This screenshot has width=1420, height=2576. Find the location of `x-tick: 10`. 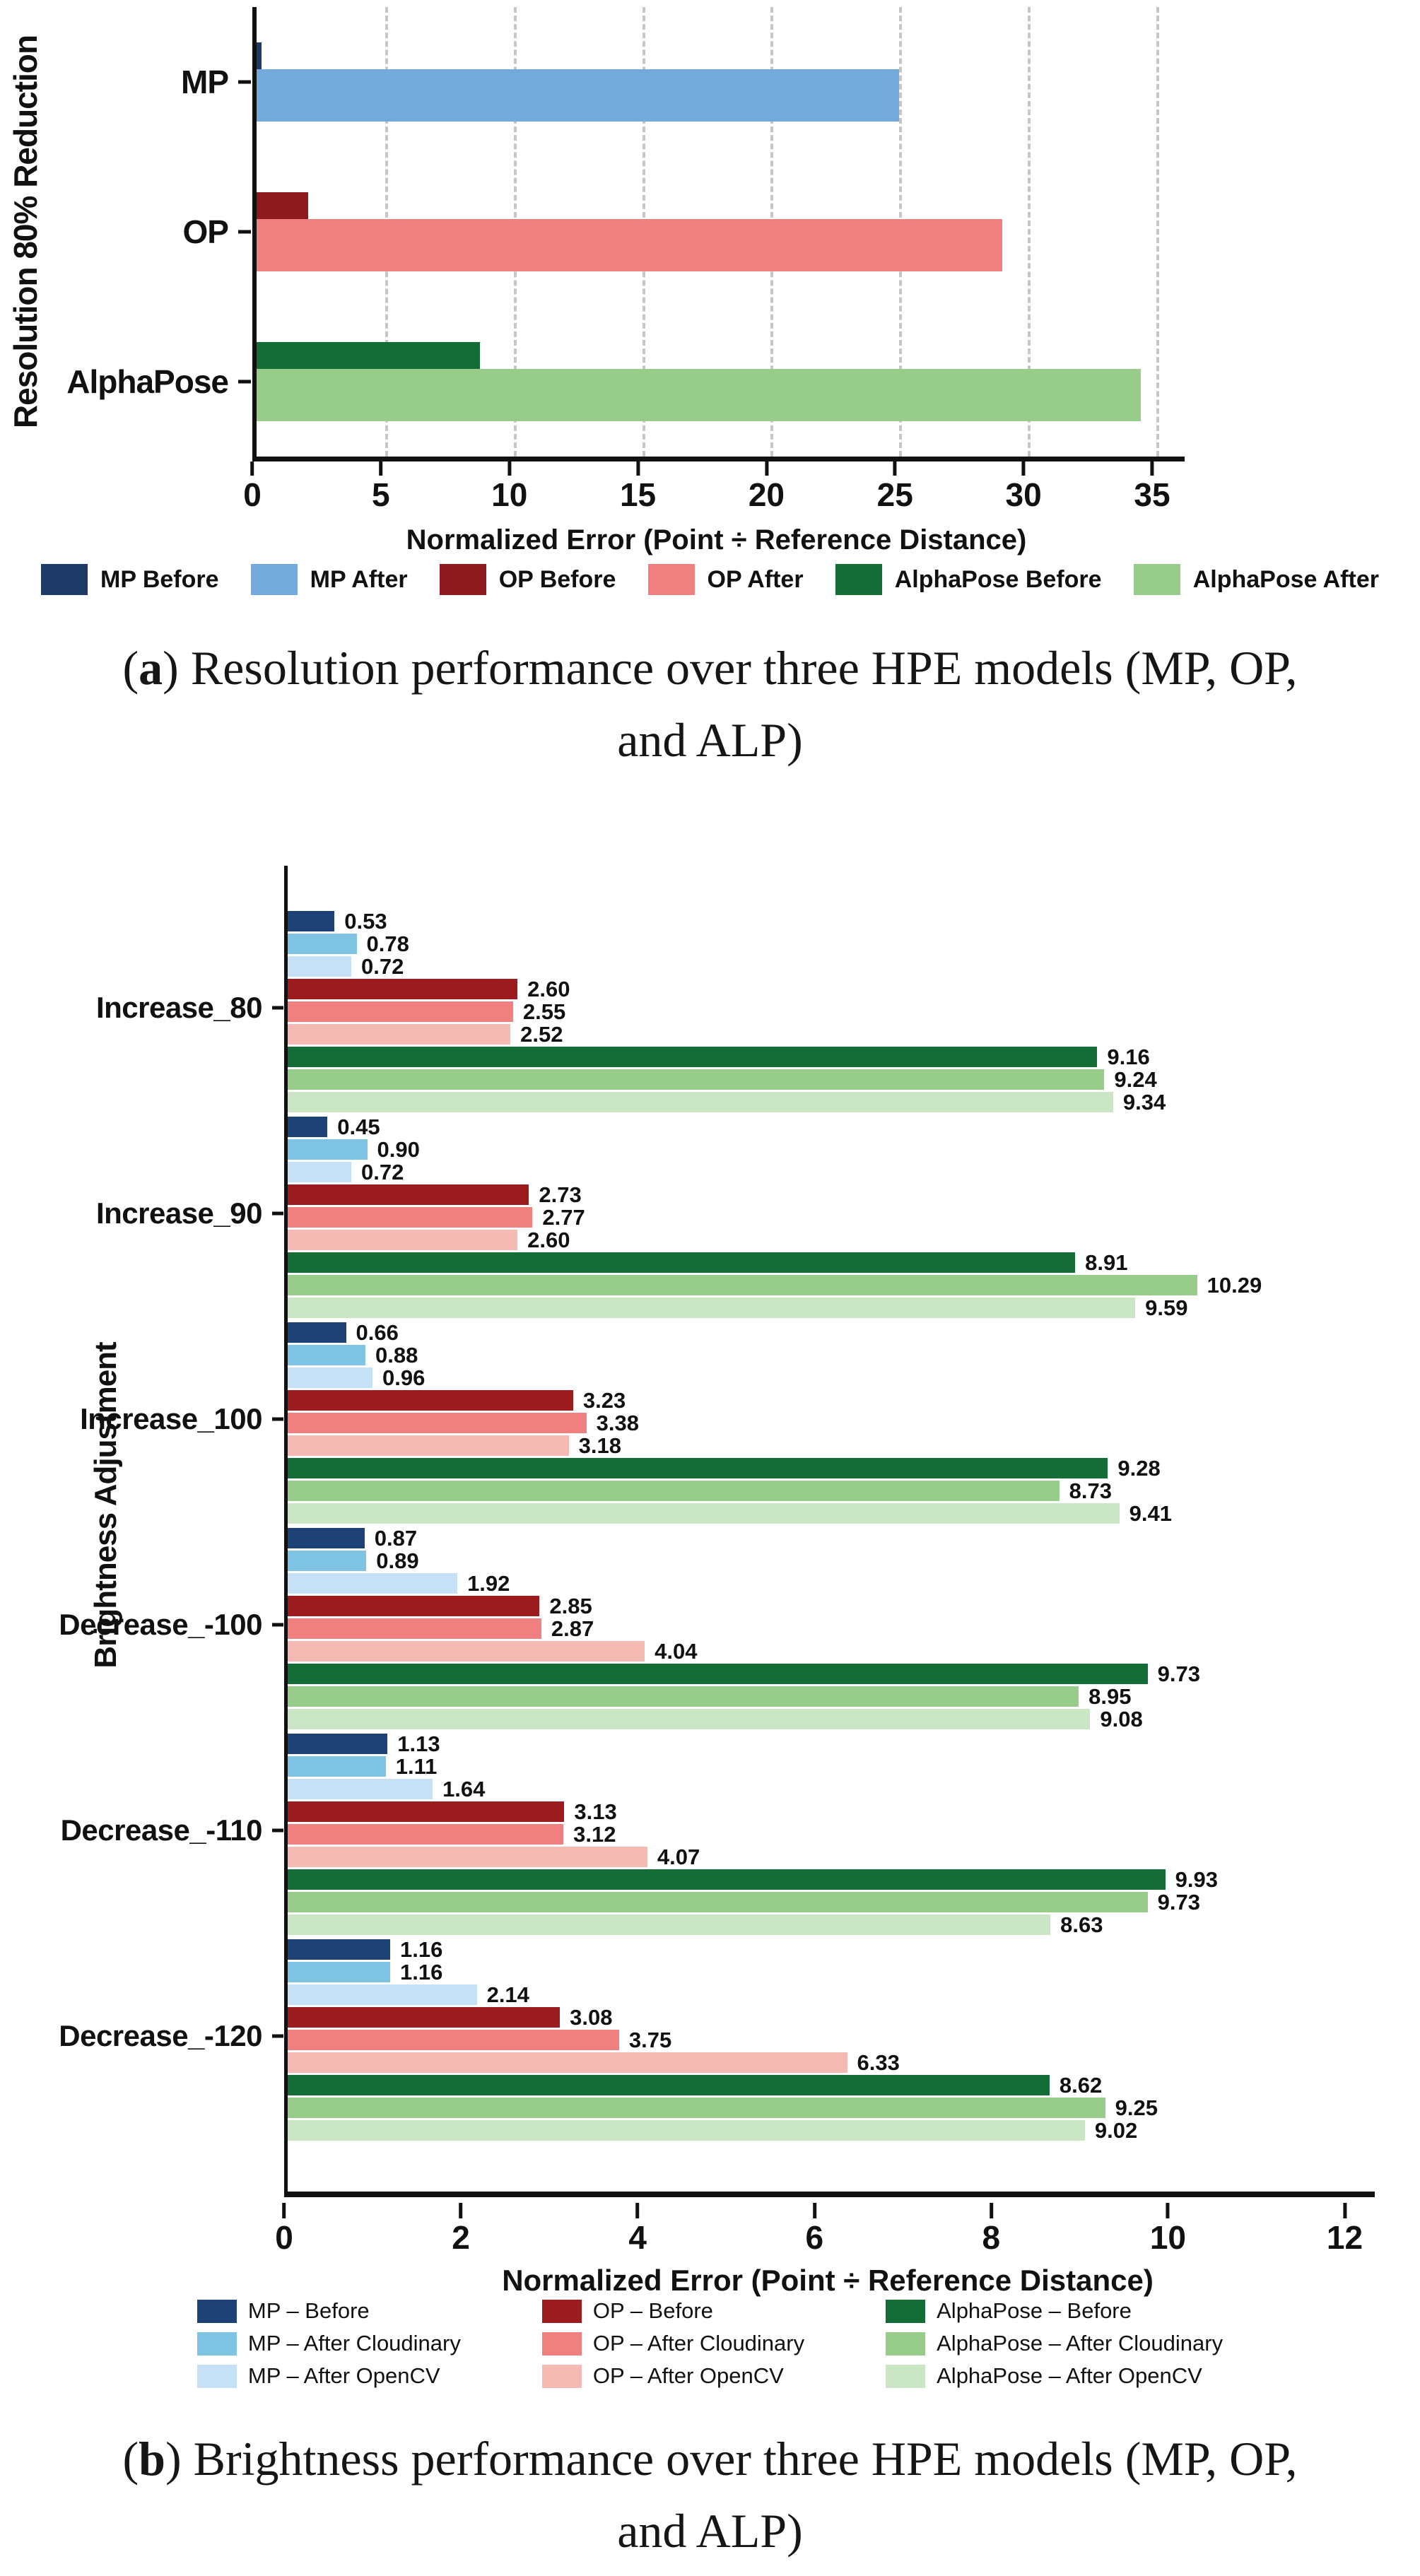

x-tick: 10 is located at coordinates (509, 487).